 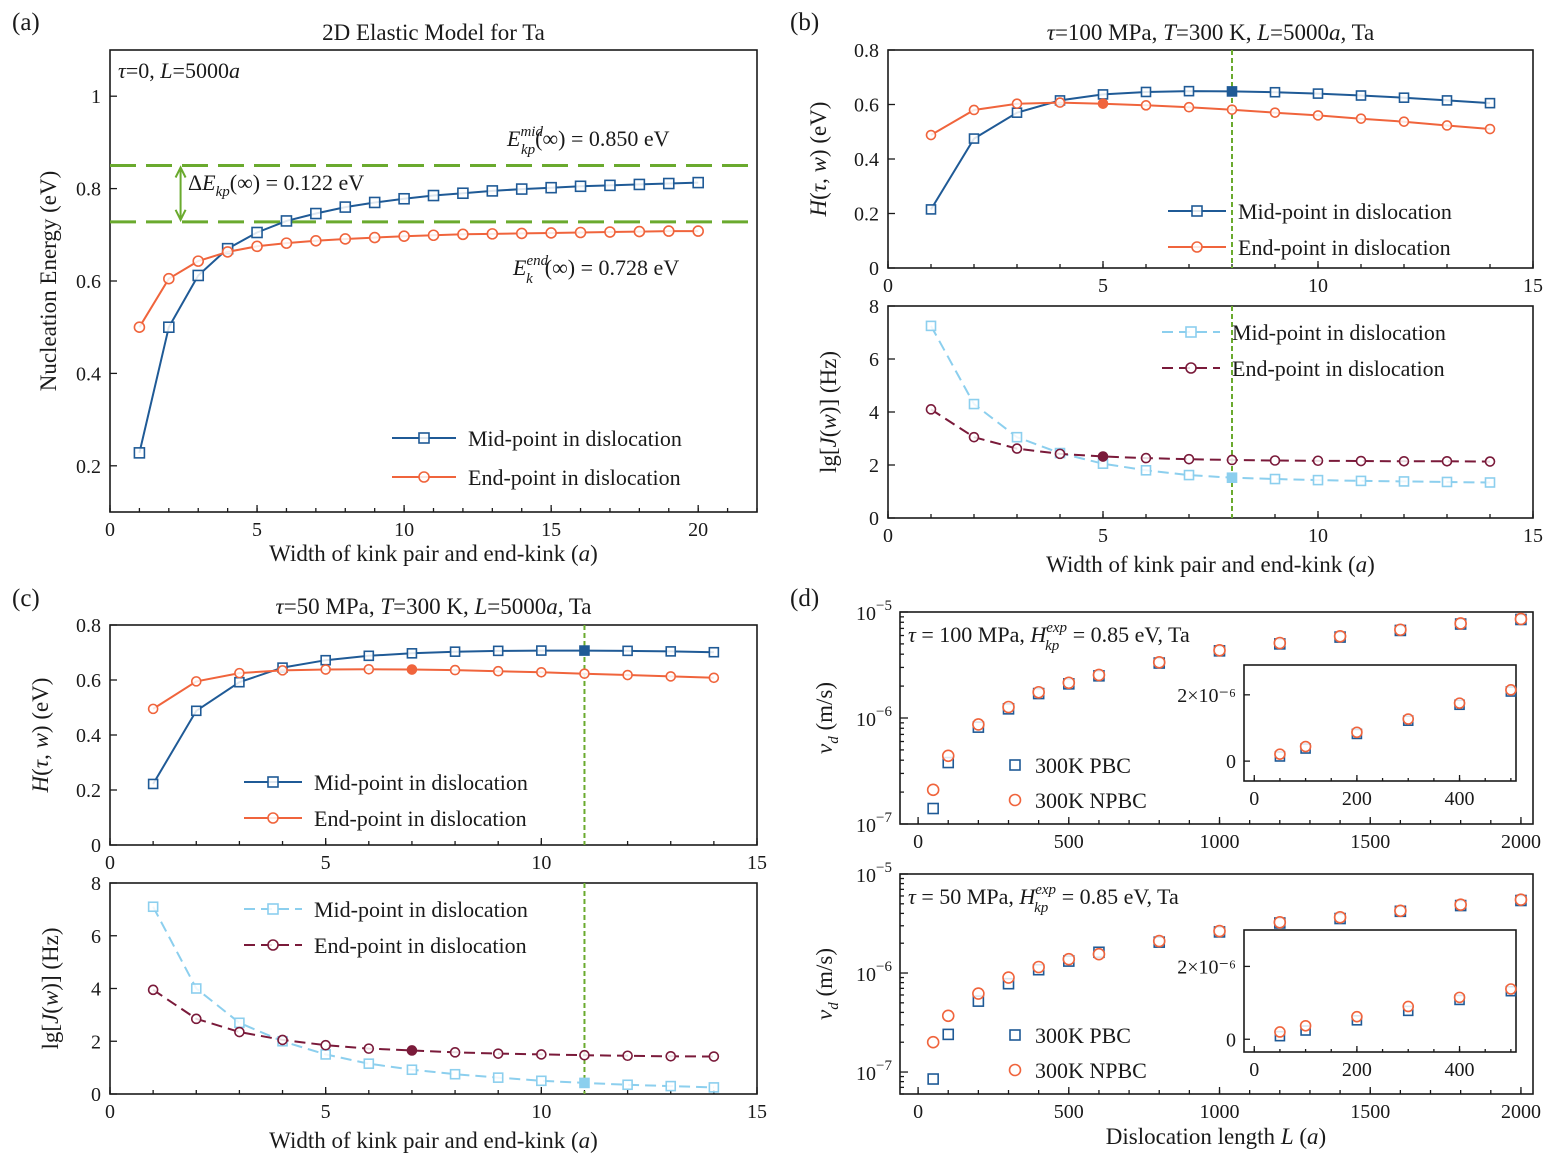 What do you see at coordinates (179, 70) in the screenshot?
I see `corner-condition: τ=0, L=5000a` at bounding box center [179, 70].